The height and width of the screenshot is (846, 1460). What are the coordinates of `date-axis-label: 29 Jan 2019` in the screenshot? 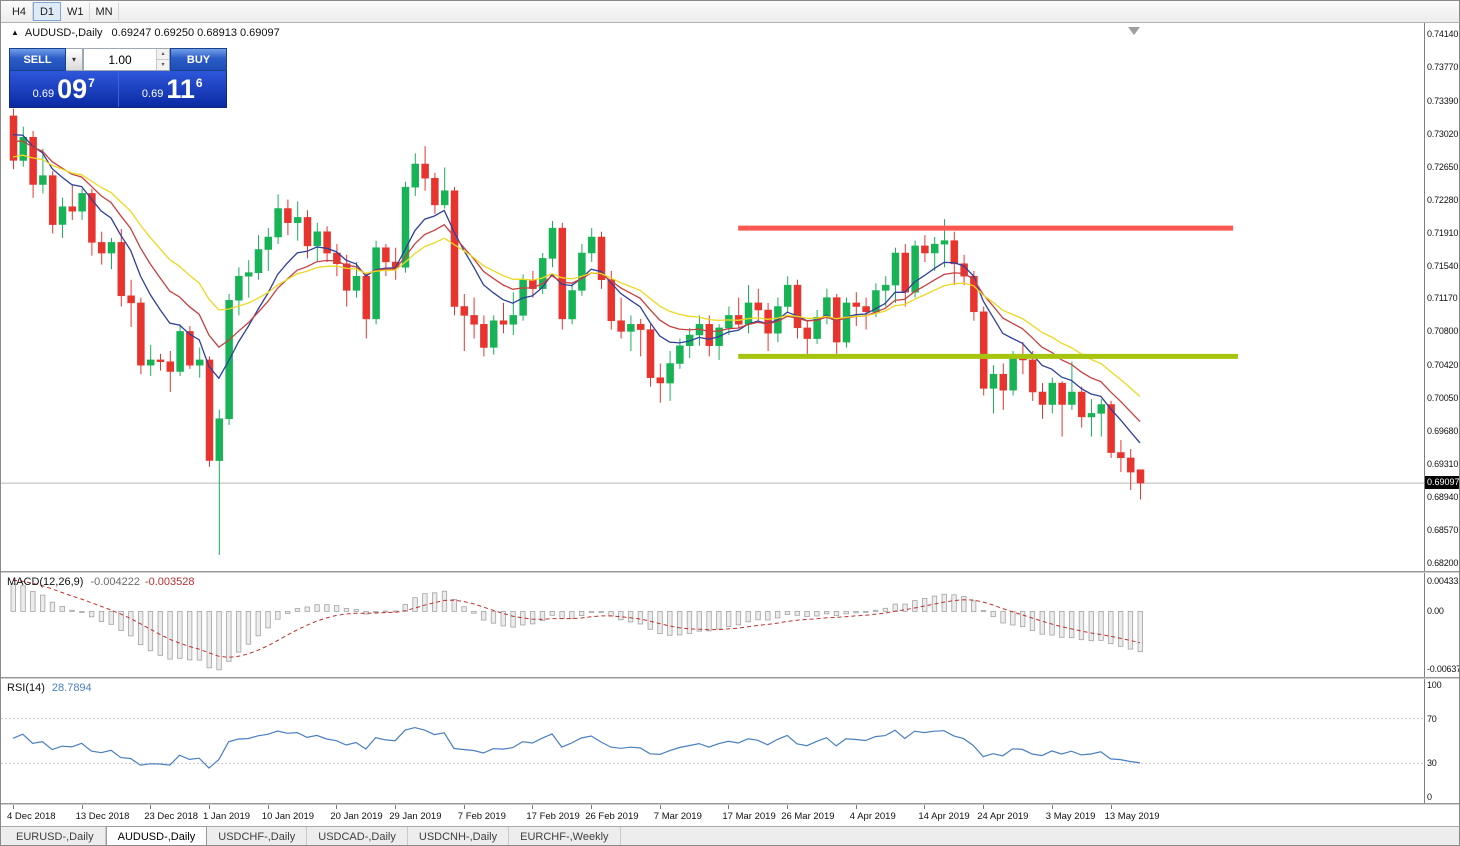 It's located at (415, 816).